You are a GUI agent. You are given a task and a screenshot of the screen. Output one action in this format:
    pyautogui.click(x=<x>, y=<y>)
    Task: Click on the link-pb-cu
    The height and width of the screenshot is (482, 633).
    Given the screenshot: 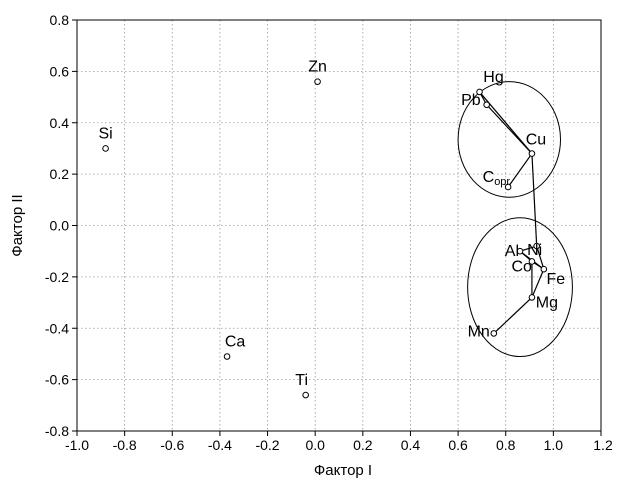 What is the action you would take?
    pyautogui.click(x=509, y=129)
    